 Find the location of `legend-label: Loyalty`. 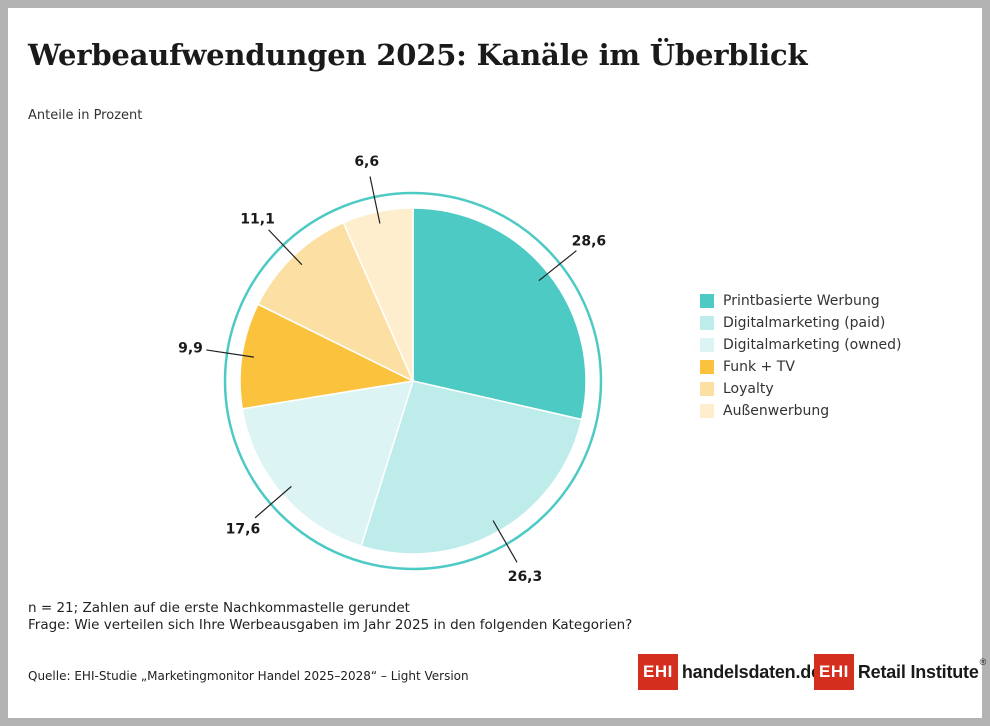

legend-label: Loyalty is located at coordinates (748, 389).